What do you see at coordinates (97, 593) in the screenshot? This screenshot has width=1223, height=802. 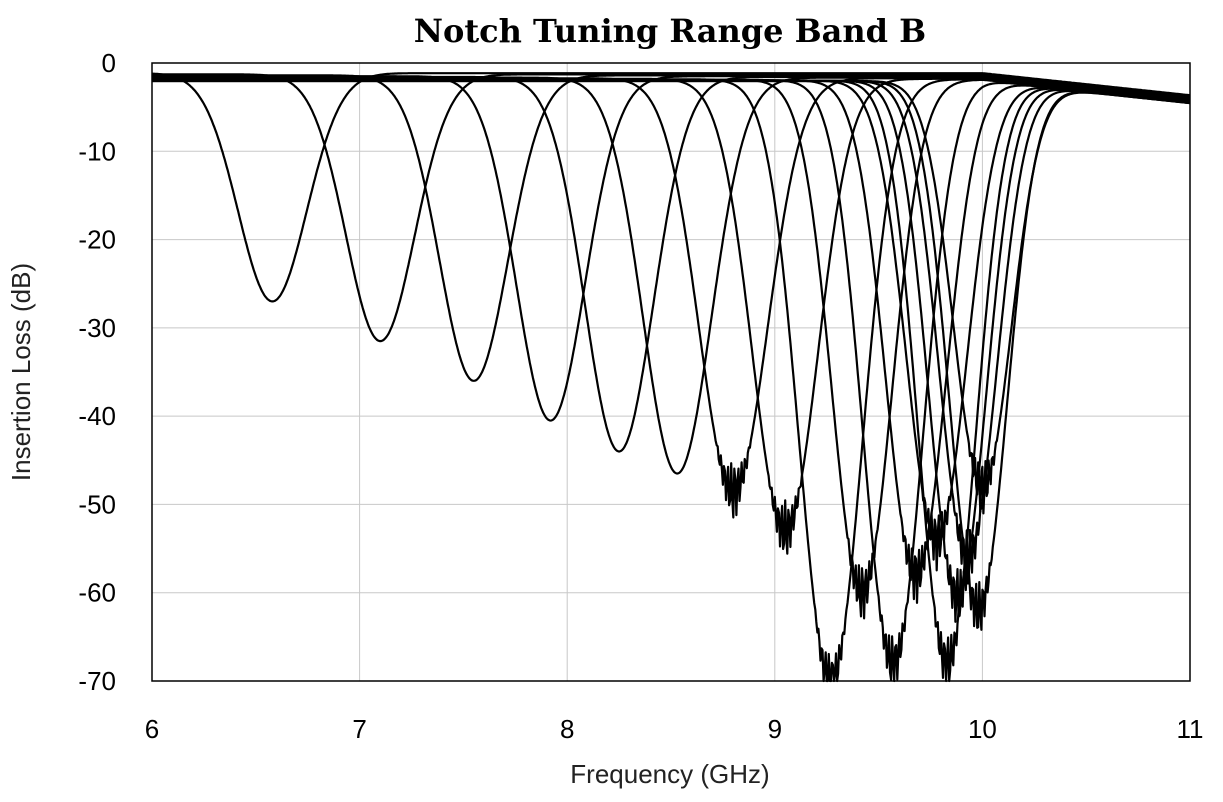 I see `y-tick-label: -60` at bounding box center [97, 593].